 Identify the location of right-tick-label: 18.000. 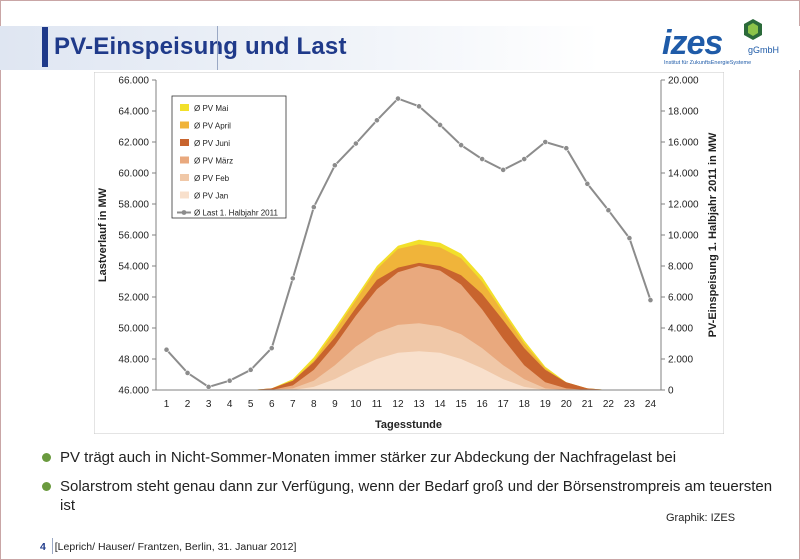
(683, 112).